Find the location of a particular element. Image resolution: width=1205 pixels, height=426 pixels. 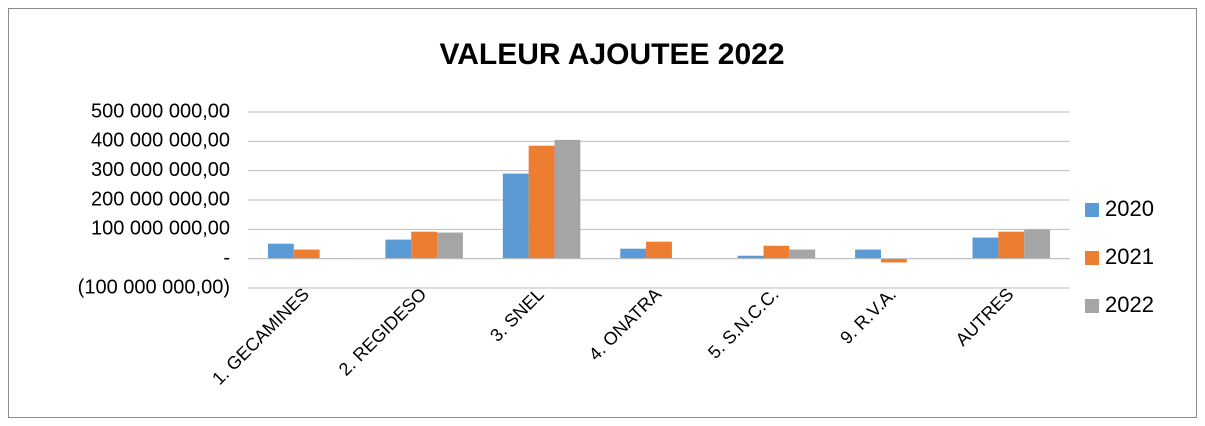

y-tick-label: 100 000 000,00 is located at coordinates (160, 229).